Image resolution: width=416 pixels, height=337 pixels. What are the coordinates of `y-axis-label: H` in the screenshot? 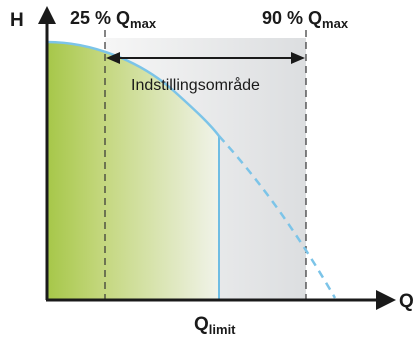 It's located at (17, 20).